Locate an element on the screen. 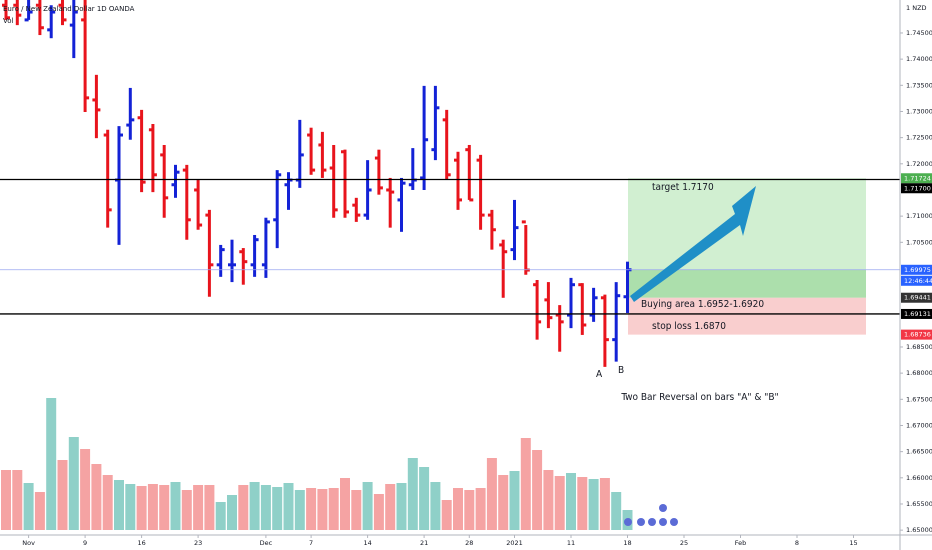 Image resolution: width=932 pixels, height=550 pixels. zone-box is located at coordinates (747, 316).